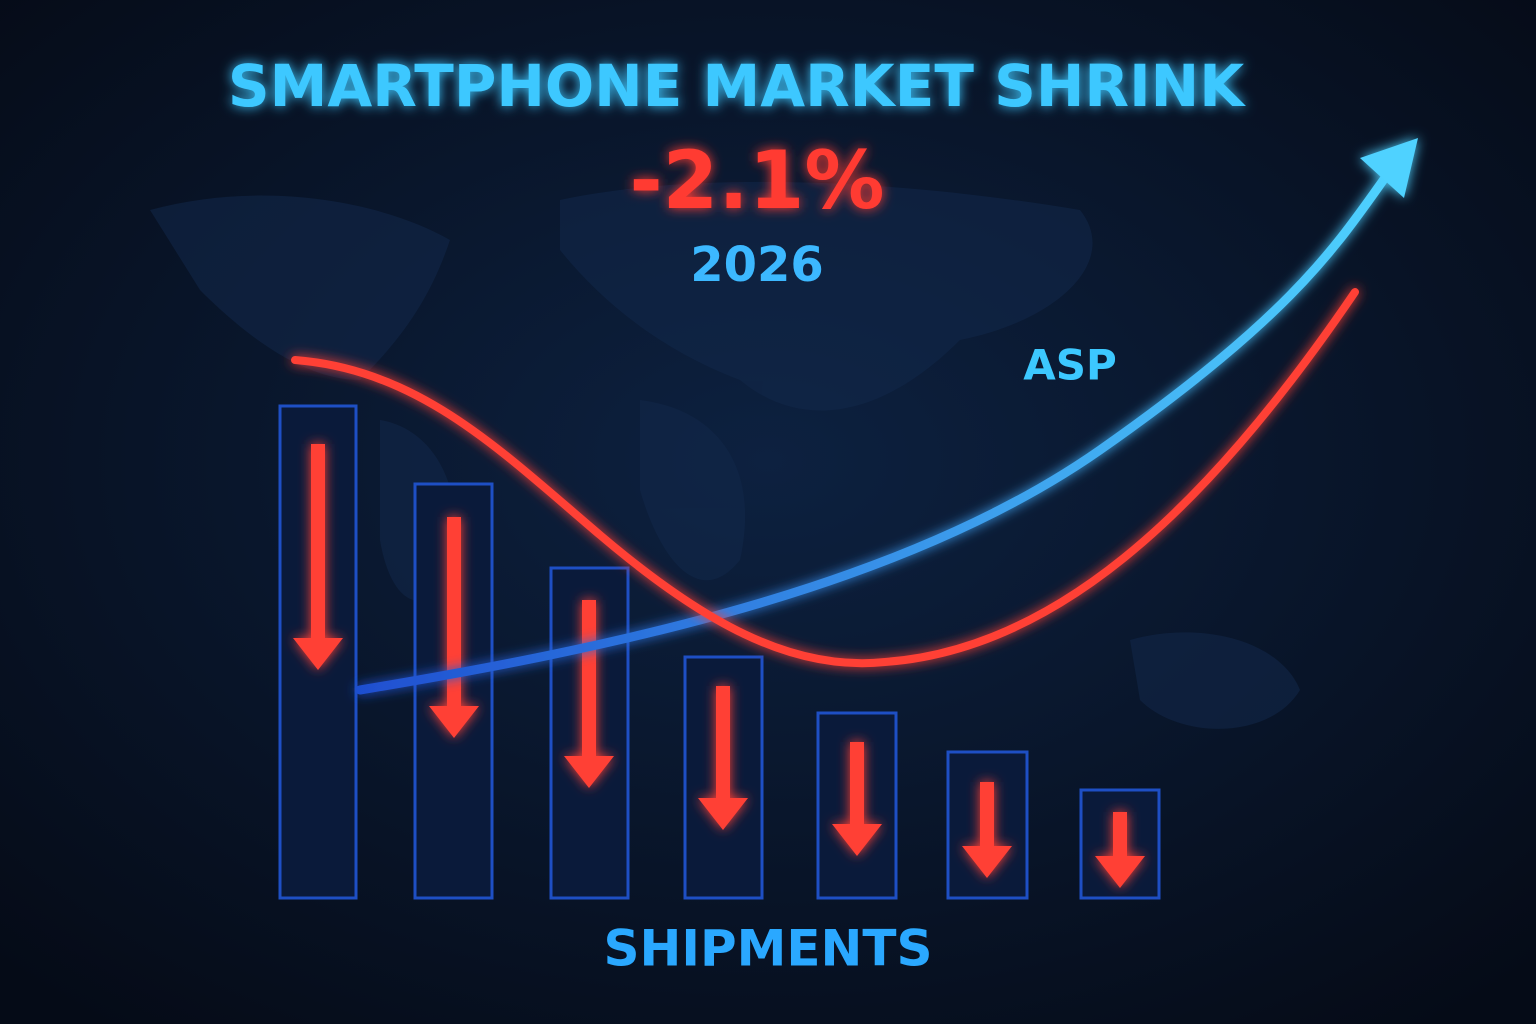 The image size is (1536, 1024). I want to click on year: 2026, so click(757, 265).